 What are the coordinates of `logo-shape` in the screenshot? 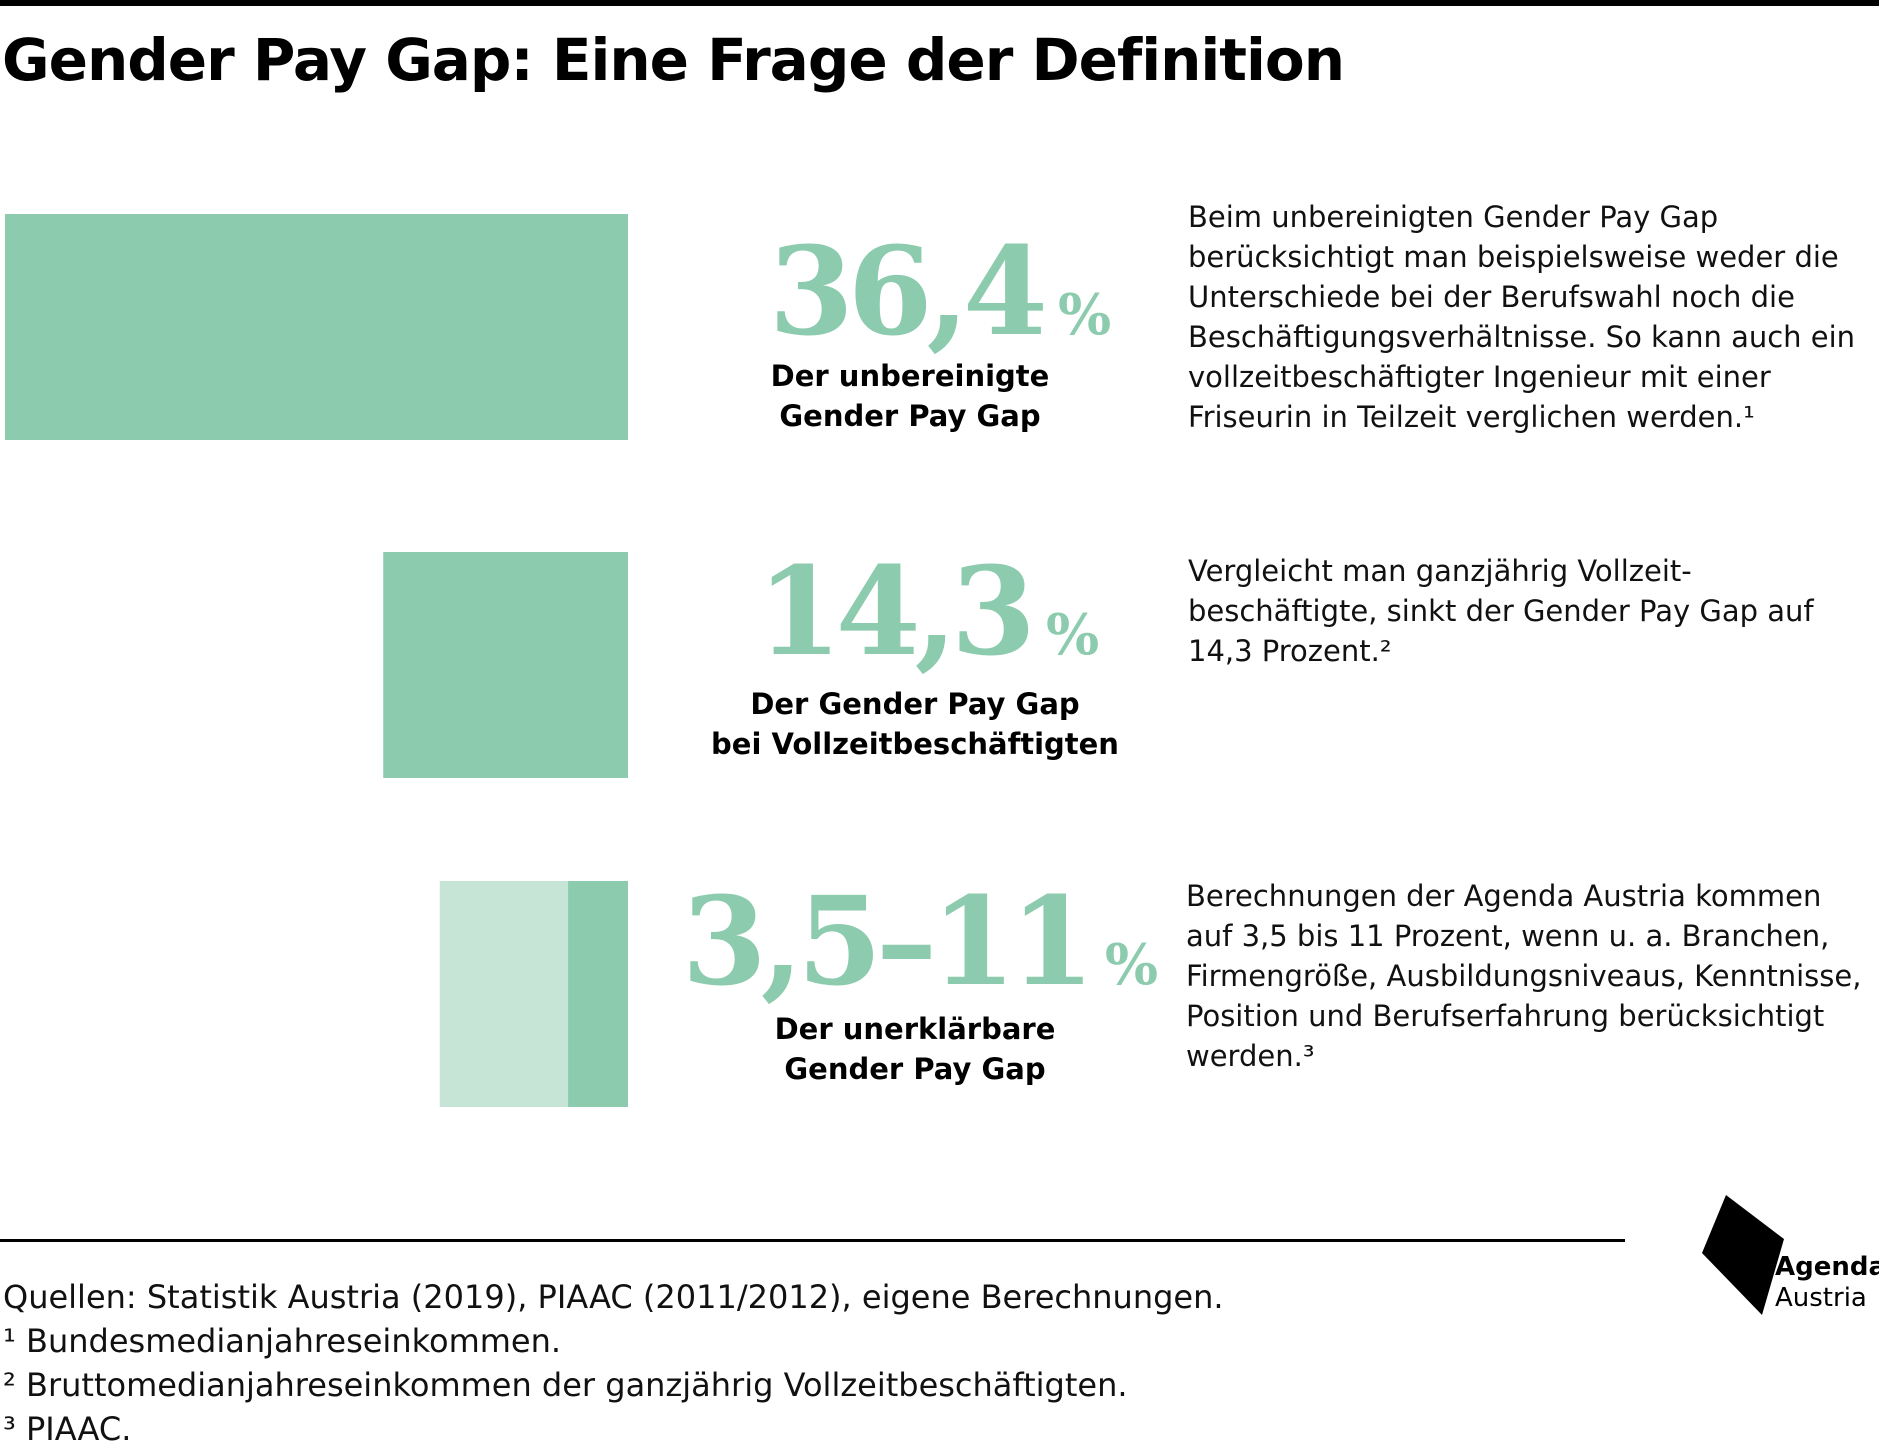 It's located at (1743, 1255).